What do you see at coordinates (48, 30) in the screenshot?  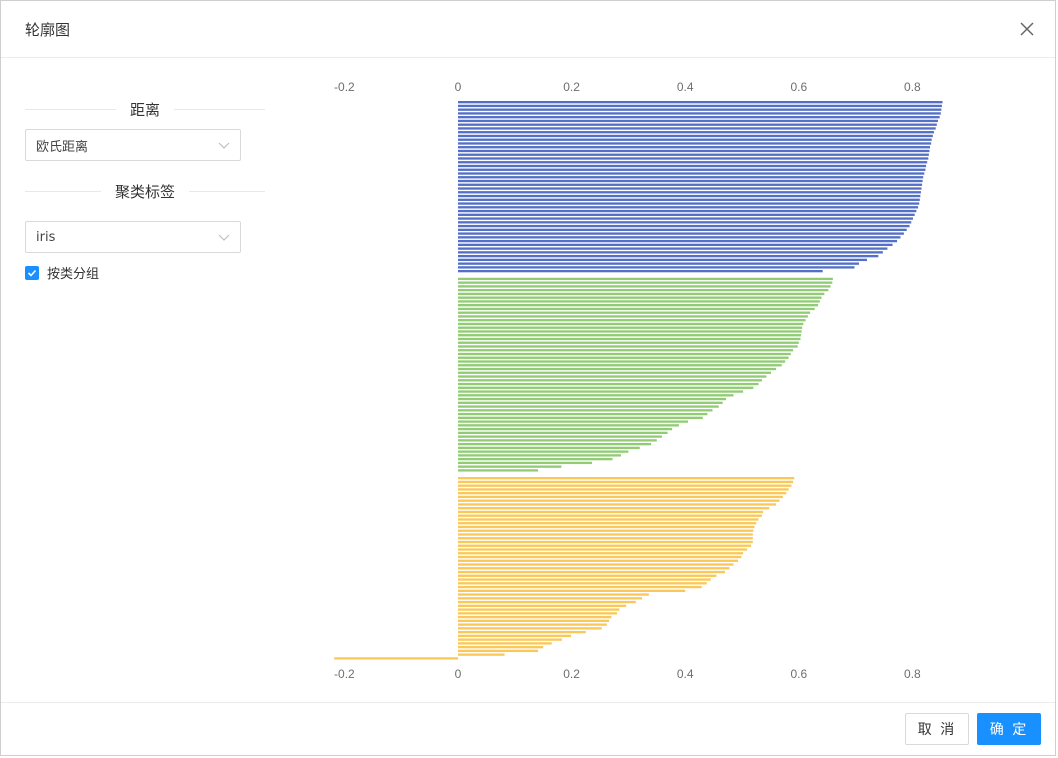 I see `dialog-title: 轮廓图` at bounding box center [48, 30].